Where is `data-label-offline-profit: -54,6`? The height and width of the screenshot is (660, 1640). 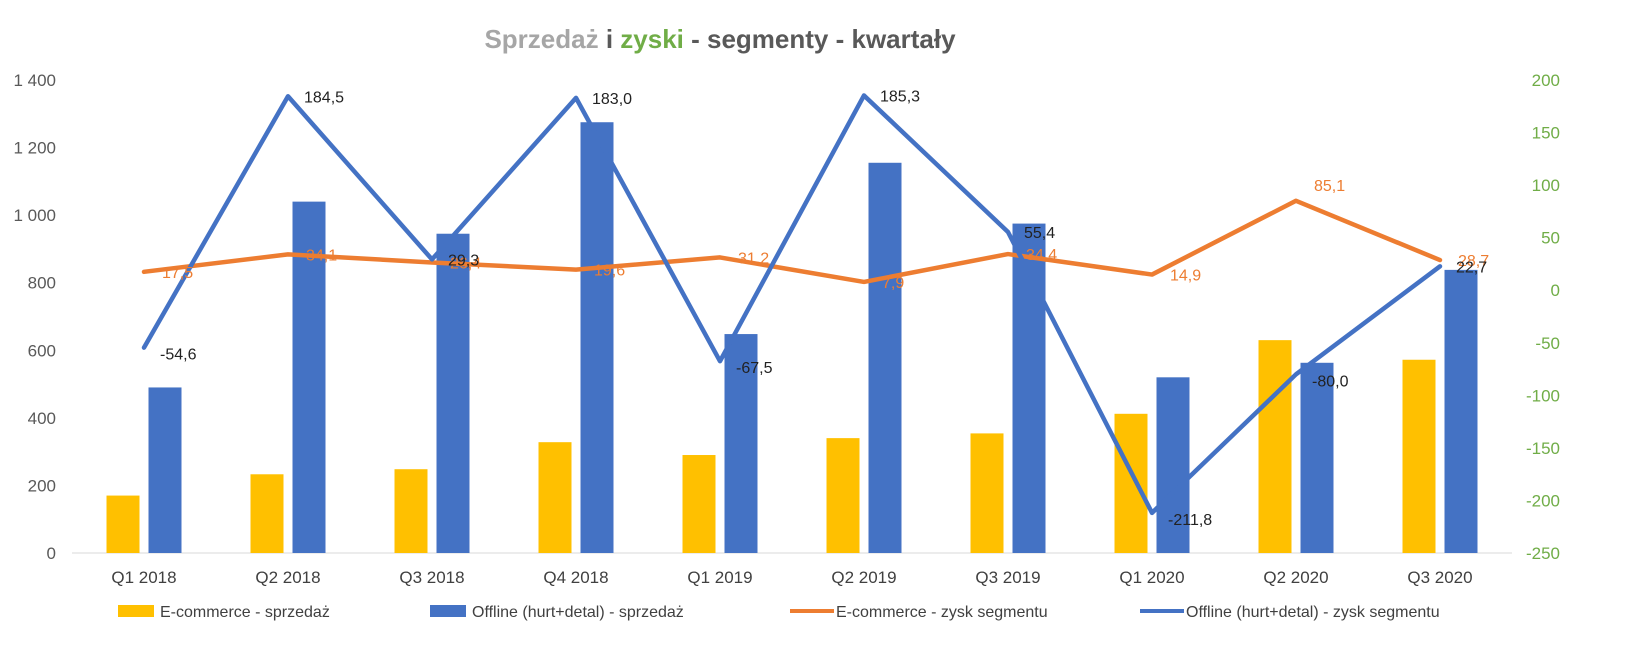
data-label-offline-profit: -54,6 is located at coordinates (178, 355).